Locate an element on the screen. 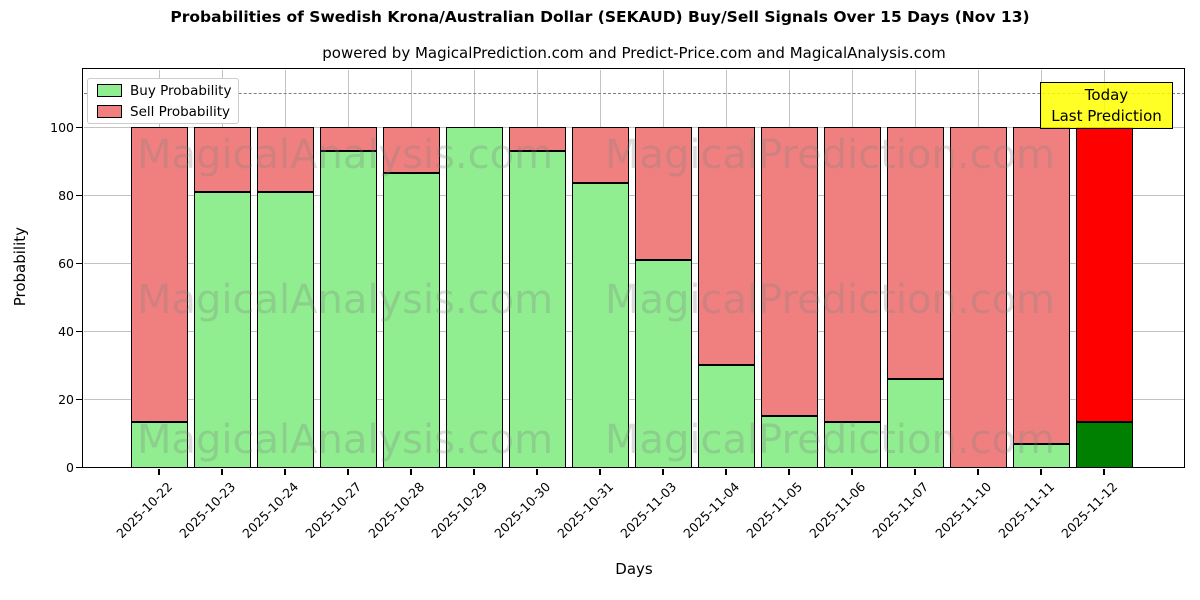  y-tick-label: 60 is located at coordinates (66, 263).